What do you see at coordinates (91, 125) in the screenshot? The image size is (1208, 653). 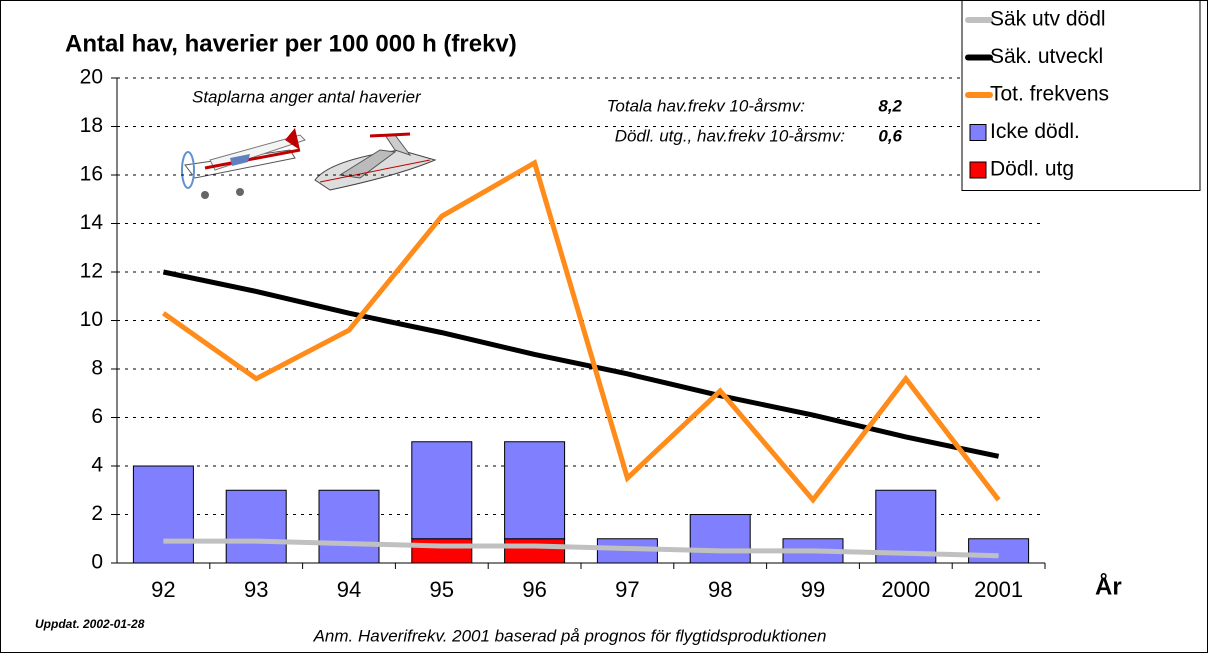 I see `y-tick-label: 18` at bounding box center [91, 125].